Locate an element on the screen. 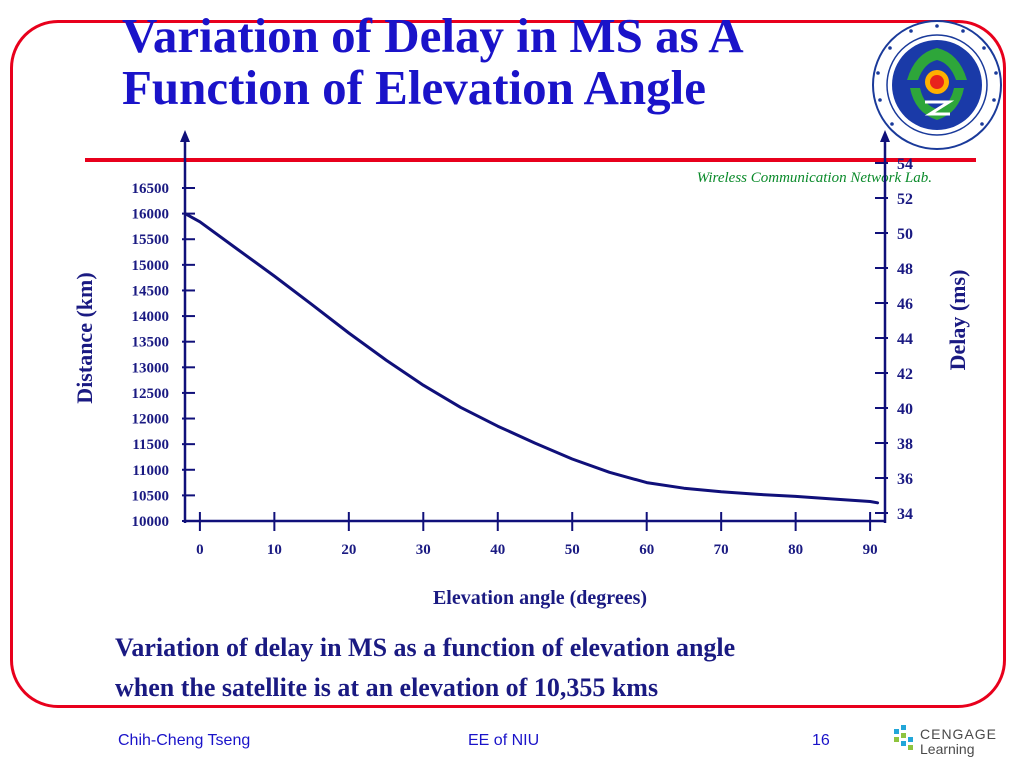 This screenshot has width=1024, height=768. university-seal-icon is located at coordinates (937, 85).